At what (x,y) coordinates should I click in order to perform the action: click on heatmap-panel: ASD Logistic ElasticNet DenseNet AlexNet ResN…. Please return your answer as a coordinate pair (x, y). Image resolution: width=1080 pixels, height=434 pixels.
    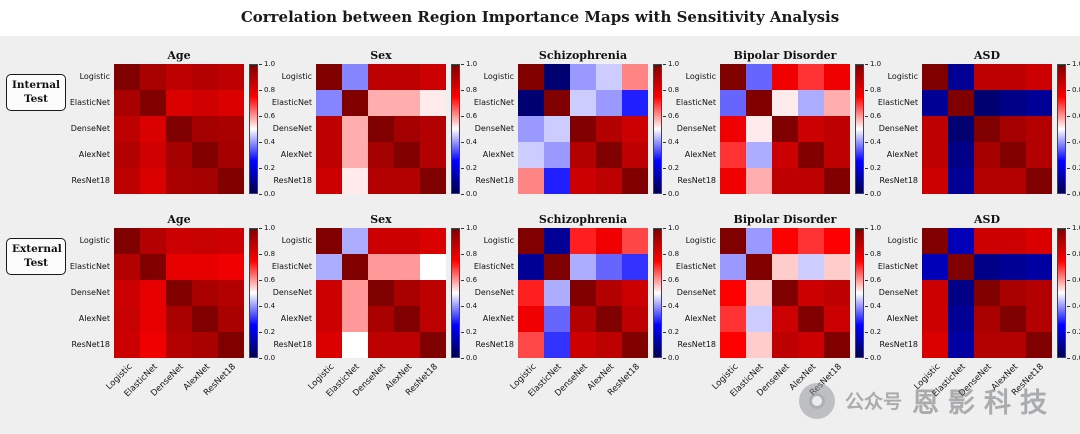
    Looking at the image, I should click on (978, 309).